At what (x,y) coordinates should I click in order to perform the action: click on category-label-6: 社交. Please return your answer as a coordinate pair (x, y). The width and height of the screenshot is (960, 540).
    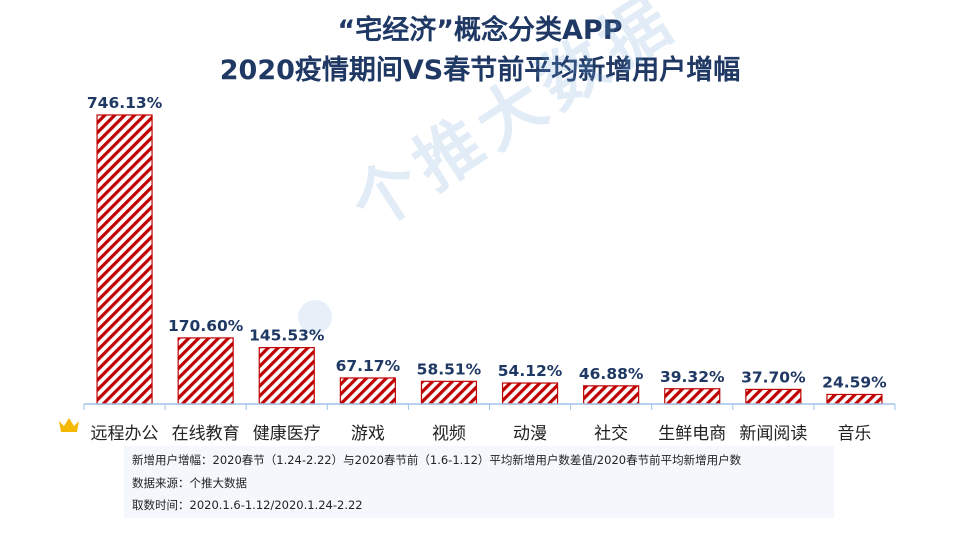
    Looking at the image, I should click on (611, 434).